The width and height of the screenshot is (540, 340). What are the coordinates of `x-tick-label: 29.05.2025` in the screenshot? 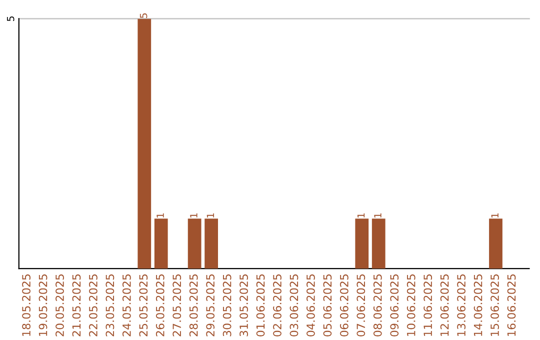 It's located at (210, 305).